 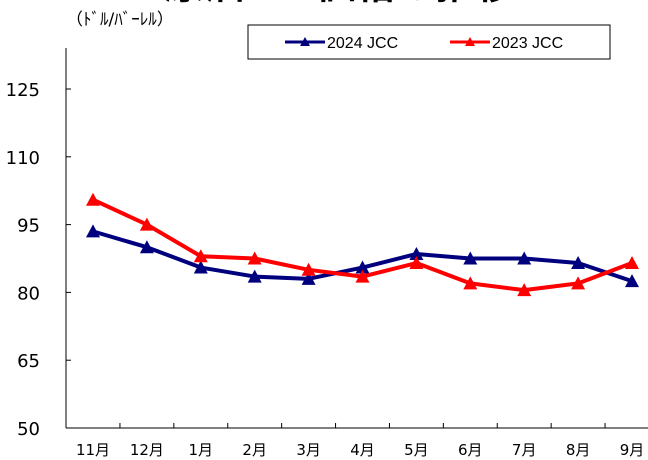 I want to click on x-tick-label: 11月, so click(x=93, y=450).